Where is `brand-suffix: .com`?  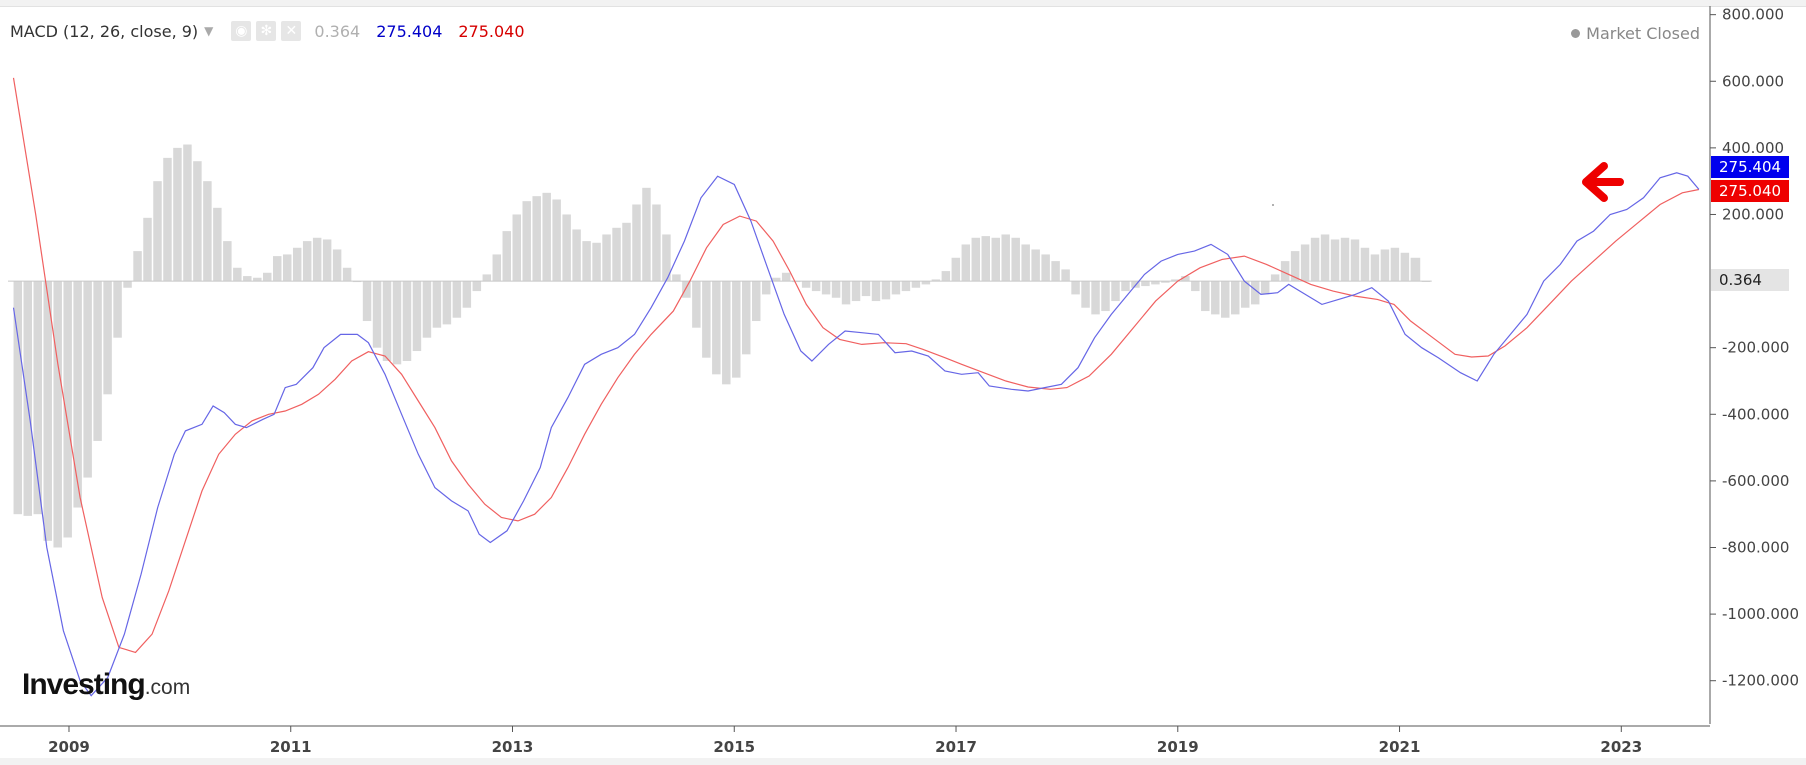
brand-suffix: .com is located at coordinates (167, 687).